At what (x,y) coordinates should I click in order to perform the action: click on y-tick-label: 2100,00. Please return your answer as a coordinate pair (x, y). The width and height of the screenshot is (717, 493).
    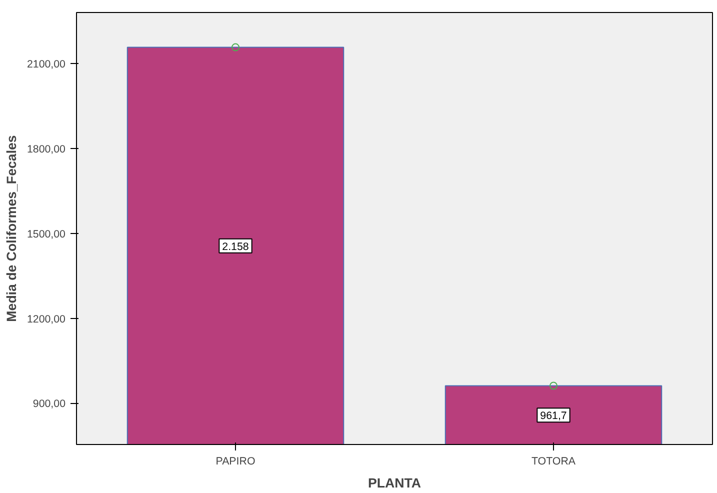
    Looking at the image, I should click on (46, 64).